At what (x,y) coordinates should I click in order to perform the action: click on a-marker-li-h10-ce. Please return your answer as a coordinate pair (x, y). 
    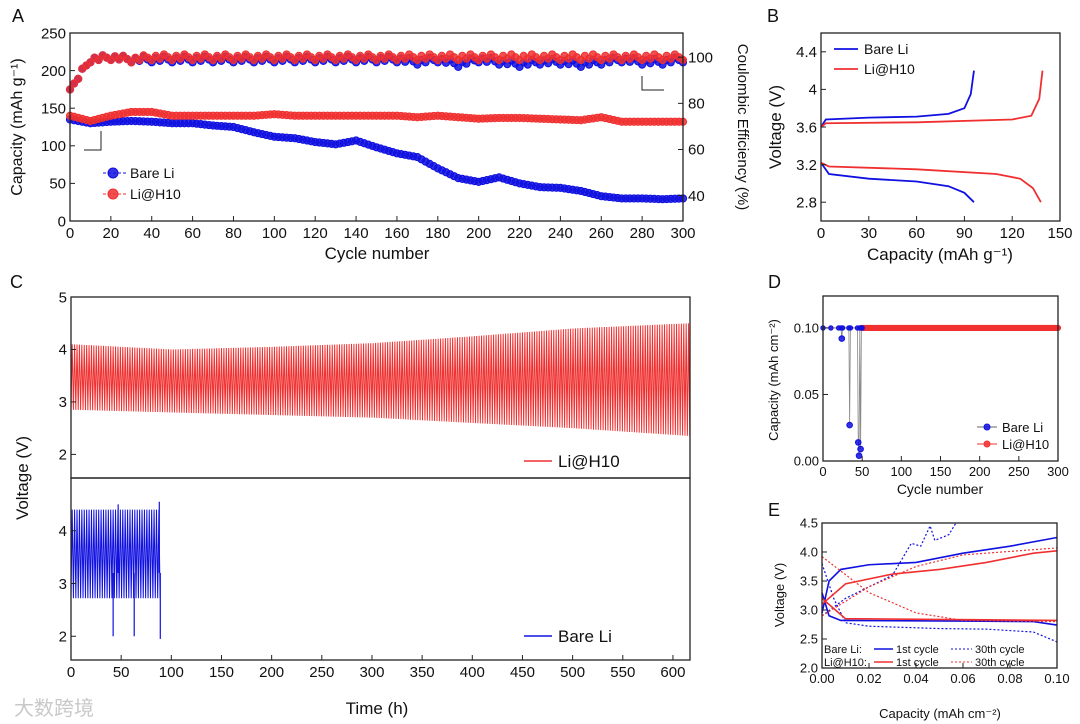
    Looking at the image, I should click on (78, 79).